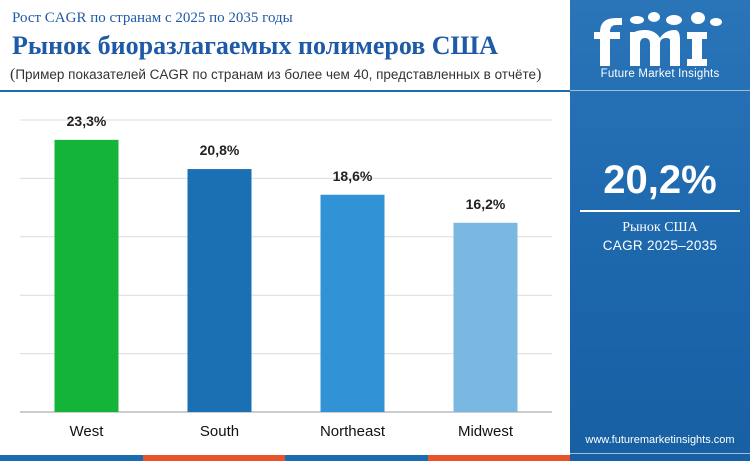 The image size is (750, 461). I want to click on note-close-paren: ), so click(539, 74).